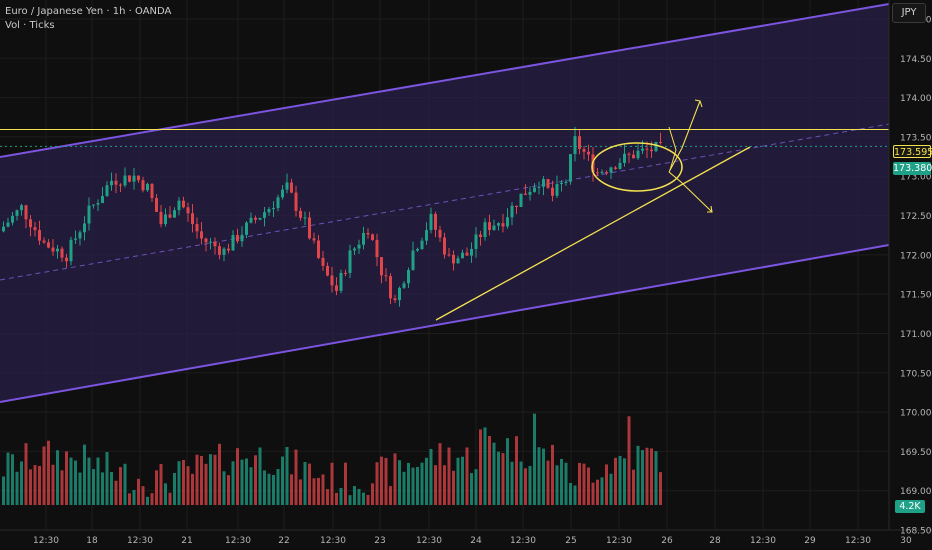  What do you see at coordinates (910, 506) in the screenshot?
I see `volume-badge: 4.2K` at bounding box center [910, 506].